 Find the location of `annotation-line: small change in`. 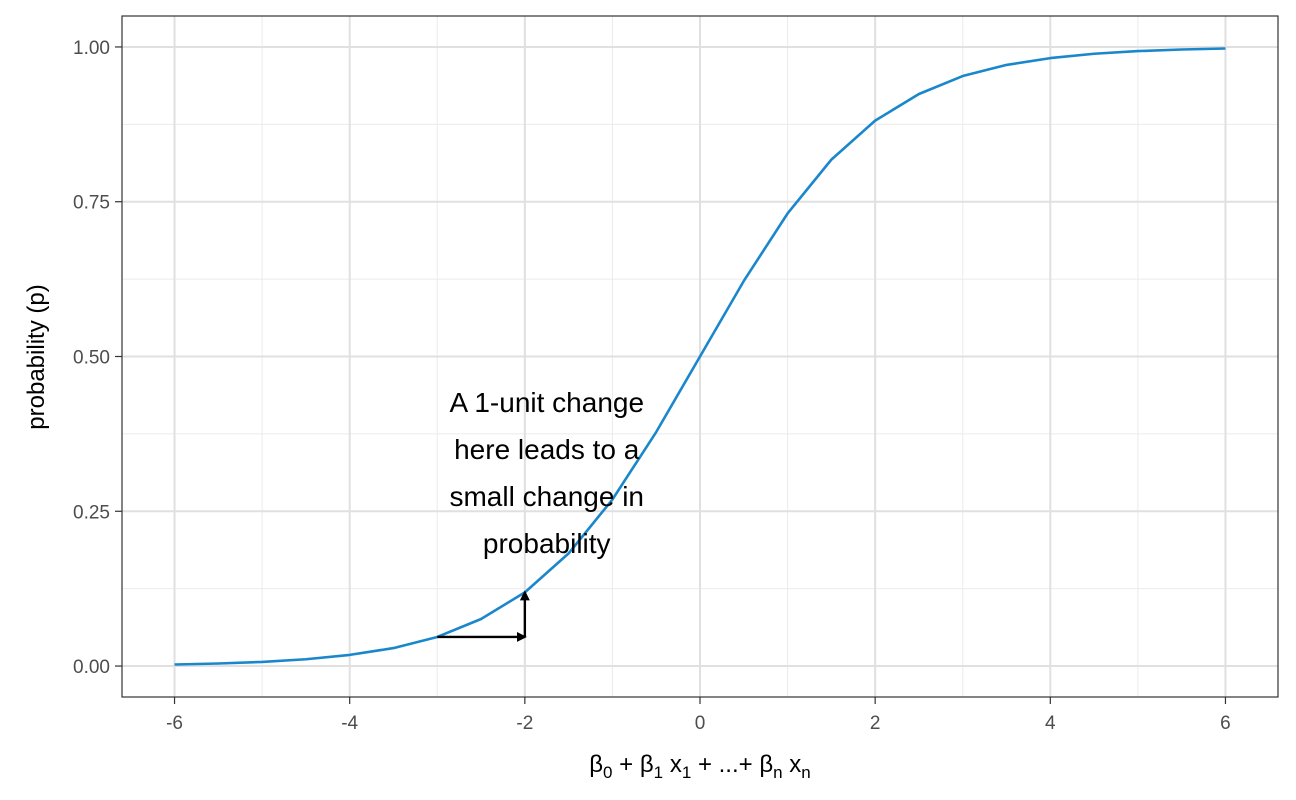

annotation-line: small change in is located at coordinates (546, 496).